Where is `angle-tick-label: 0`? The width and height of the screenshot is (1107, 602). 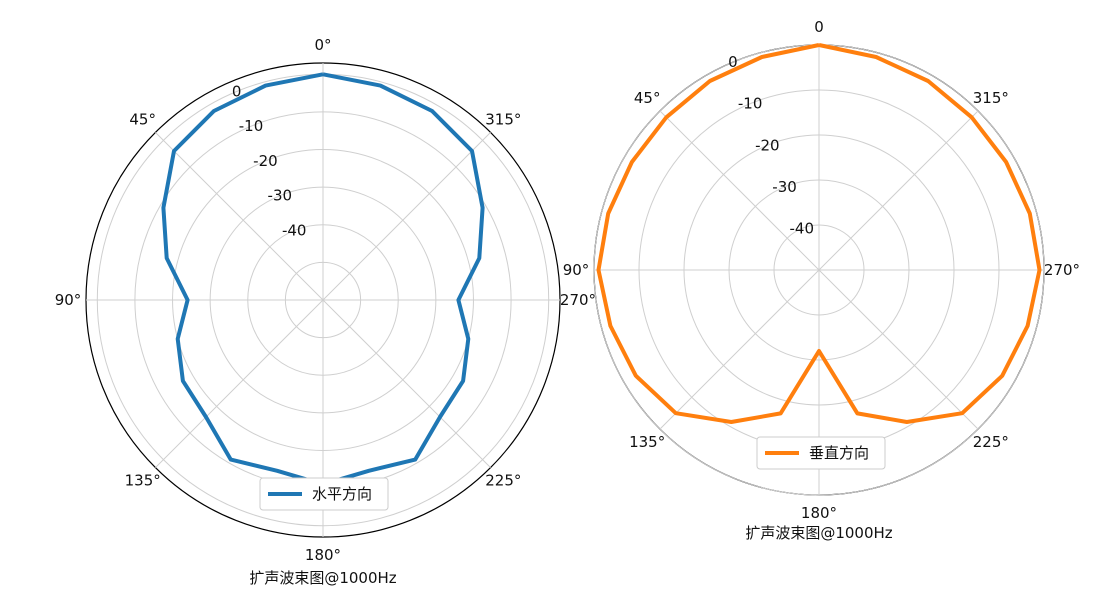
angle-tick-label: 0 is located at coordinates (819, 27).